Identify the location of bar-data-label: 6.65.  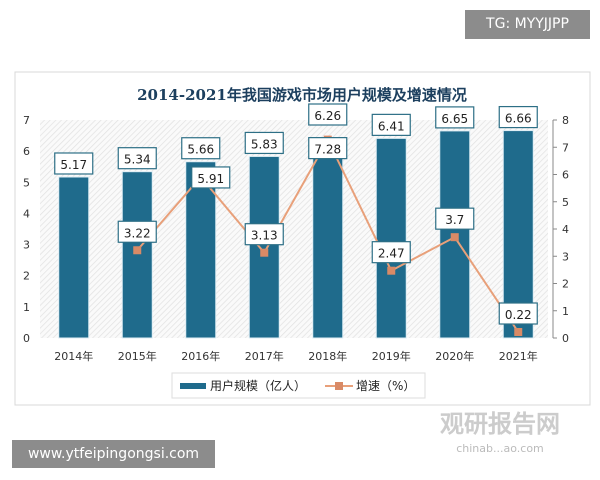
(454, 119).